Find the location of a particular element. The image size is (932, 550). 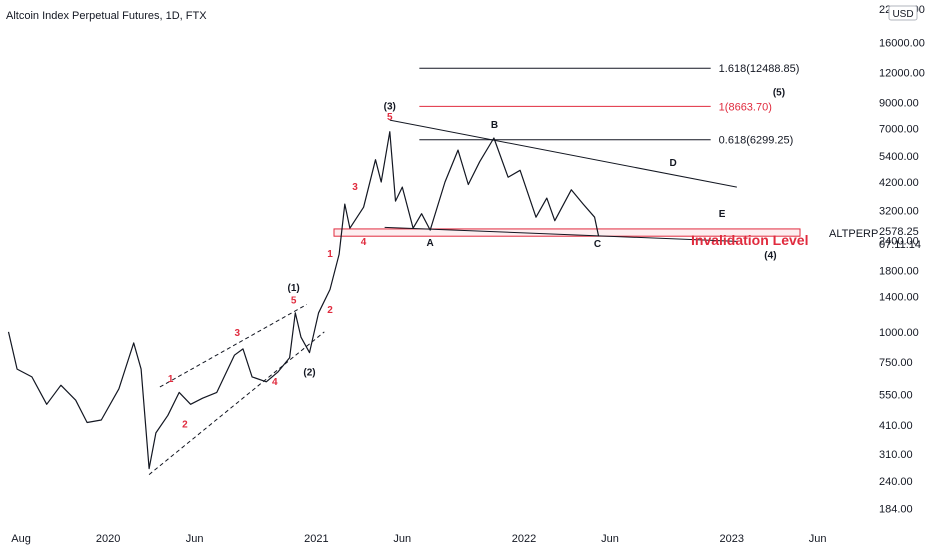

y-tick-label: 1800.00 is located at coordinates (899, 272).